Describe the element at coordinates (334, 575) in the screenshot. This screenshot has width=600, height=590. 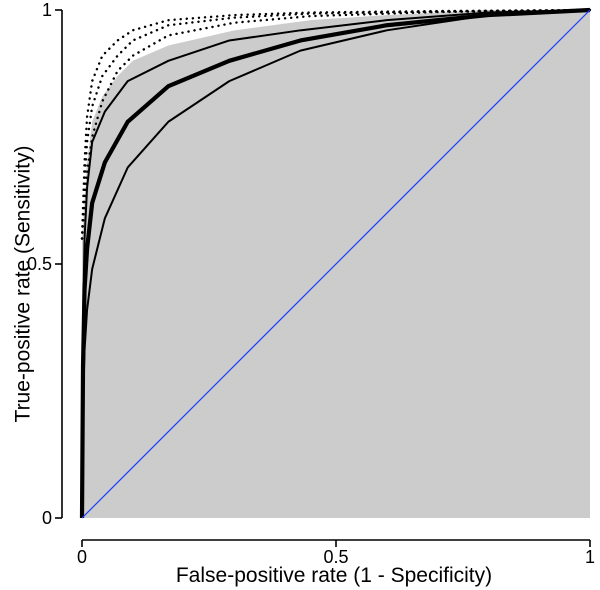
I see `x-axis-title: False-positive rate (1 - Specificity)` at that location.